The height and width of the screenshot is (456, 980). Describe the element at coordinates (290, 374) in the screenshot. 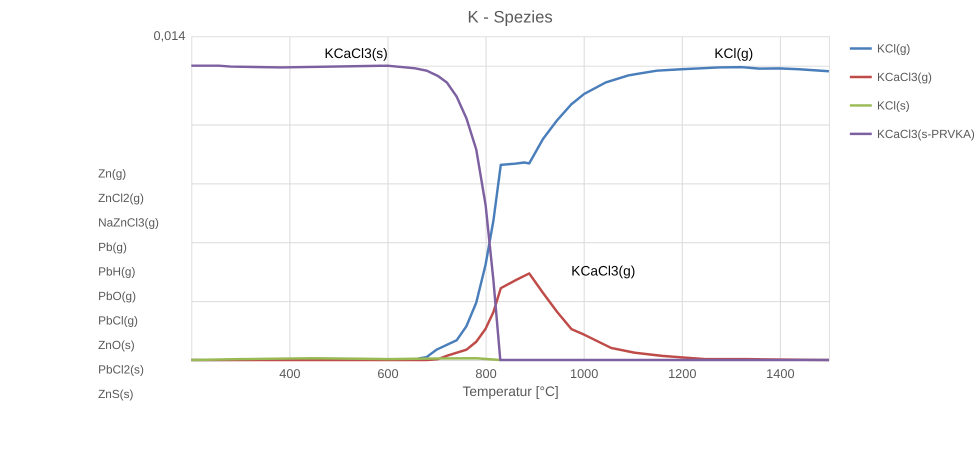

I see `x-tick-label: 400` at that location.